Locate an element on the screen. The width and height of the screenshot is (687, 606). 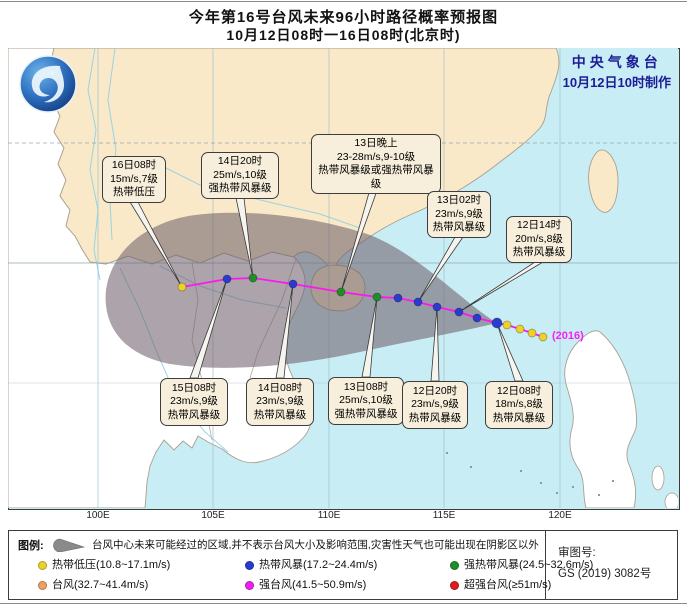
legend-divider is located at coordinates (545, 565).